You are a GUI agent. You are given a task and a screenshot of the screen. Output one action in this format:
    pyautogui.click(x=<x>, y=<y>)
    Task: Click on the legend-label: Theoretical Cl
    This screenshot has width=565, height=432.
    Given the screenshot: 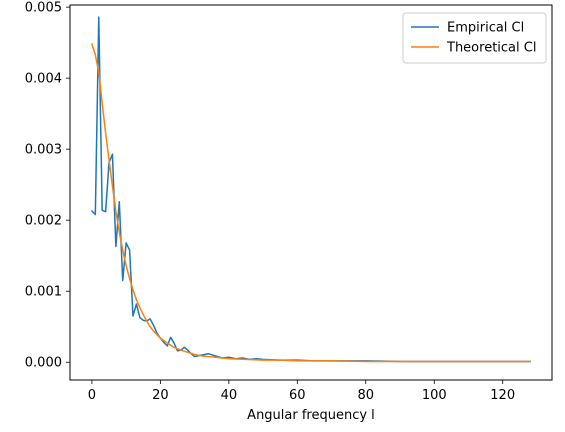 What is the action you would take?
    pyautogui.click(x=491, y=48)
    